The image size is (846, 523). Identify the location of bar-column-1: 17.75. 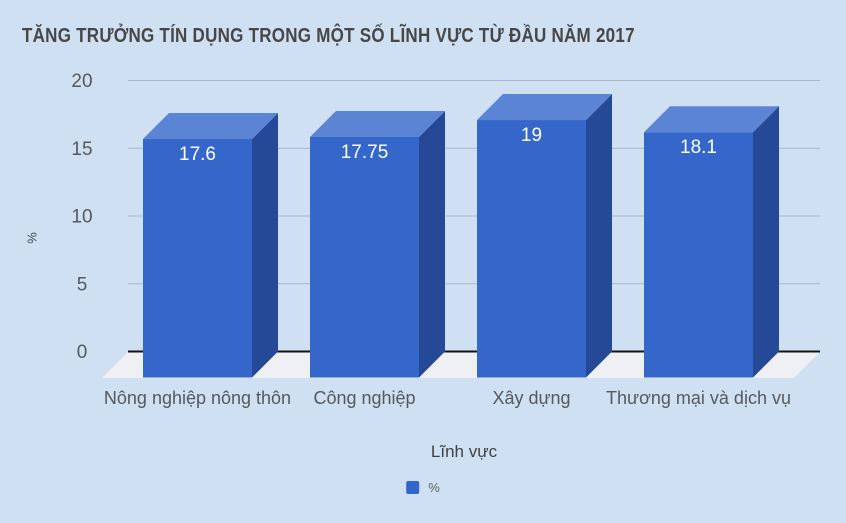
(377, 244).